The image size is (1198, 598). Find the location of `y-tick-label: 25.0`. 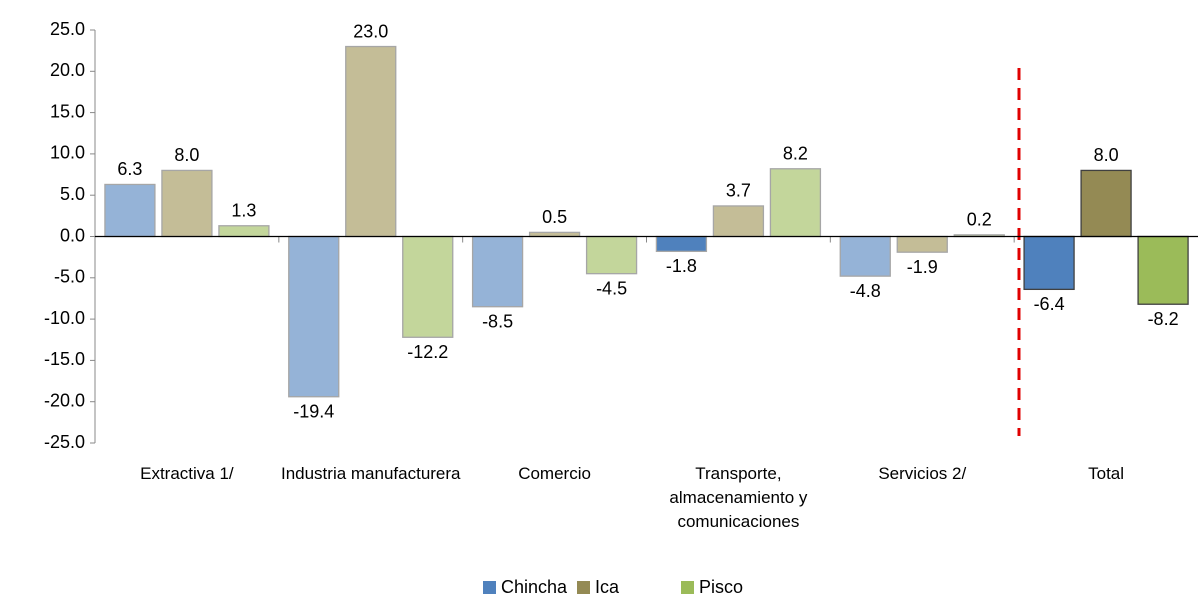

y-tick-label: 25.0 is located at coordinates (67, 29).